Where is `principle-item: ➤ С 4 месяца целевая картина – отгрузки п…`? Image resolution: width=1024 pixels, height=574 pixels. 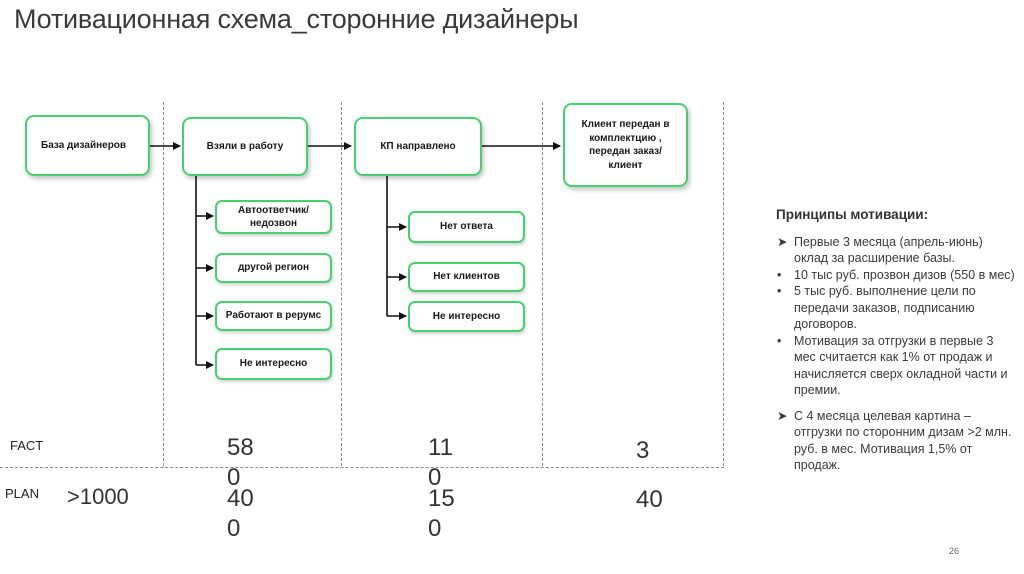 principle-item: ➤ С 4 месяца целевая картина – отгрузки п… is located at coordinates (894, 440).